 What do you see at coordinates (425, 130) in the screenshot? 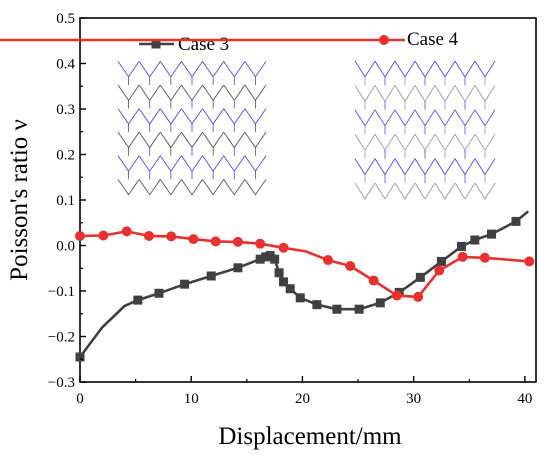
I see `inset-case4-lattice` at bounding box center [425, 130].